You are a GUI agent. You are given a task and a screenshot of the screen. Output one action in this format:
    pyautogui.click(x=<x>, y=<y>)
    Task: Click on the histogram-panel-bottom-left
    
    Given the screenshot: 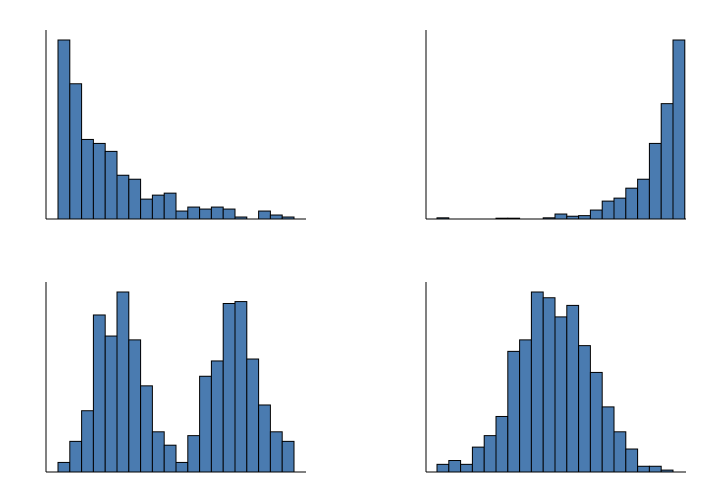 What is the action you would take?
    pyautogui.click(x=175, y=377)
    